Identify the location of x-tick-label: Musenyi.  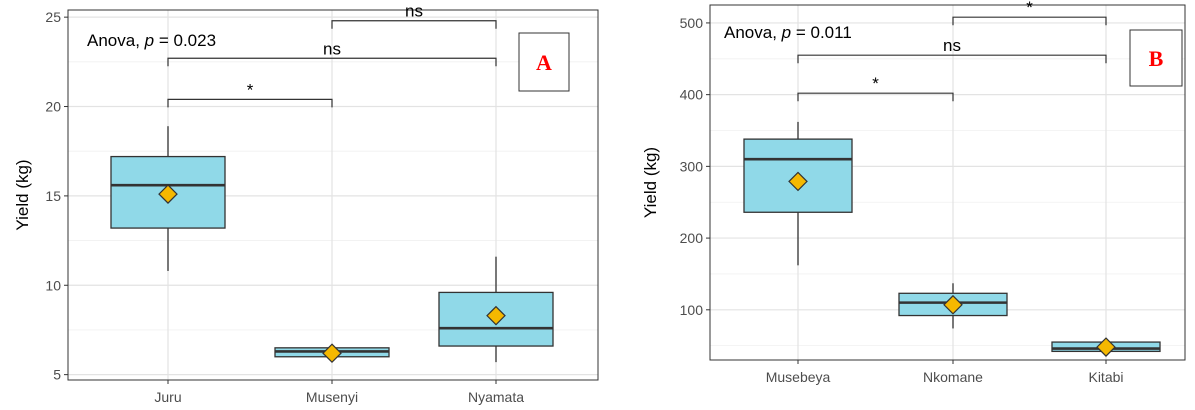
(332, 397).